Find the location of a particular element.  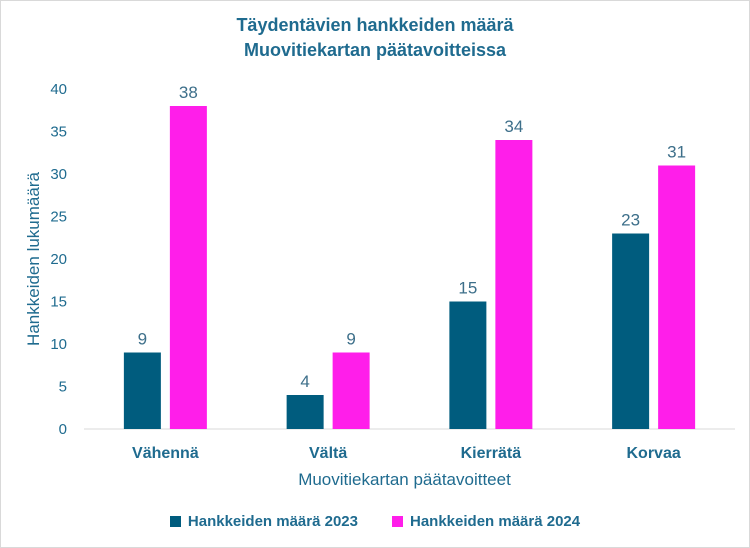

y-tick-label: 40 is located at coordinates (58, 89).